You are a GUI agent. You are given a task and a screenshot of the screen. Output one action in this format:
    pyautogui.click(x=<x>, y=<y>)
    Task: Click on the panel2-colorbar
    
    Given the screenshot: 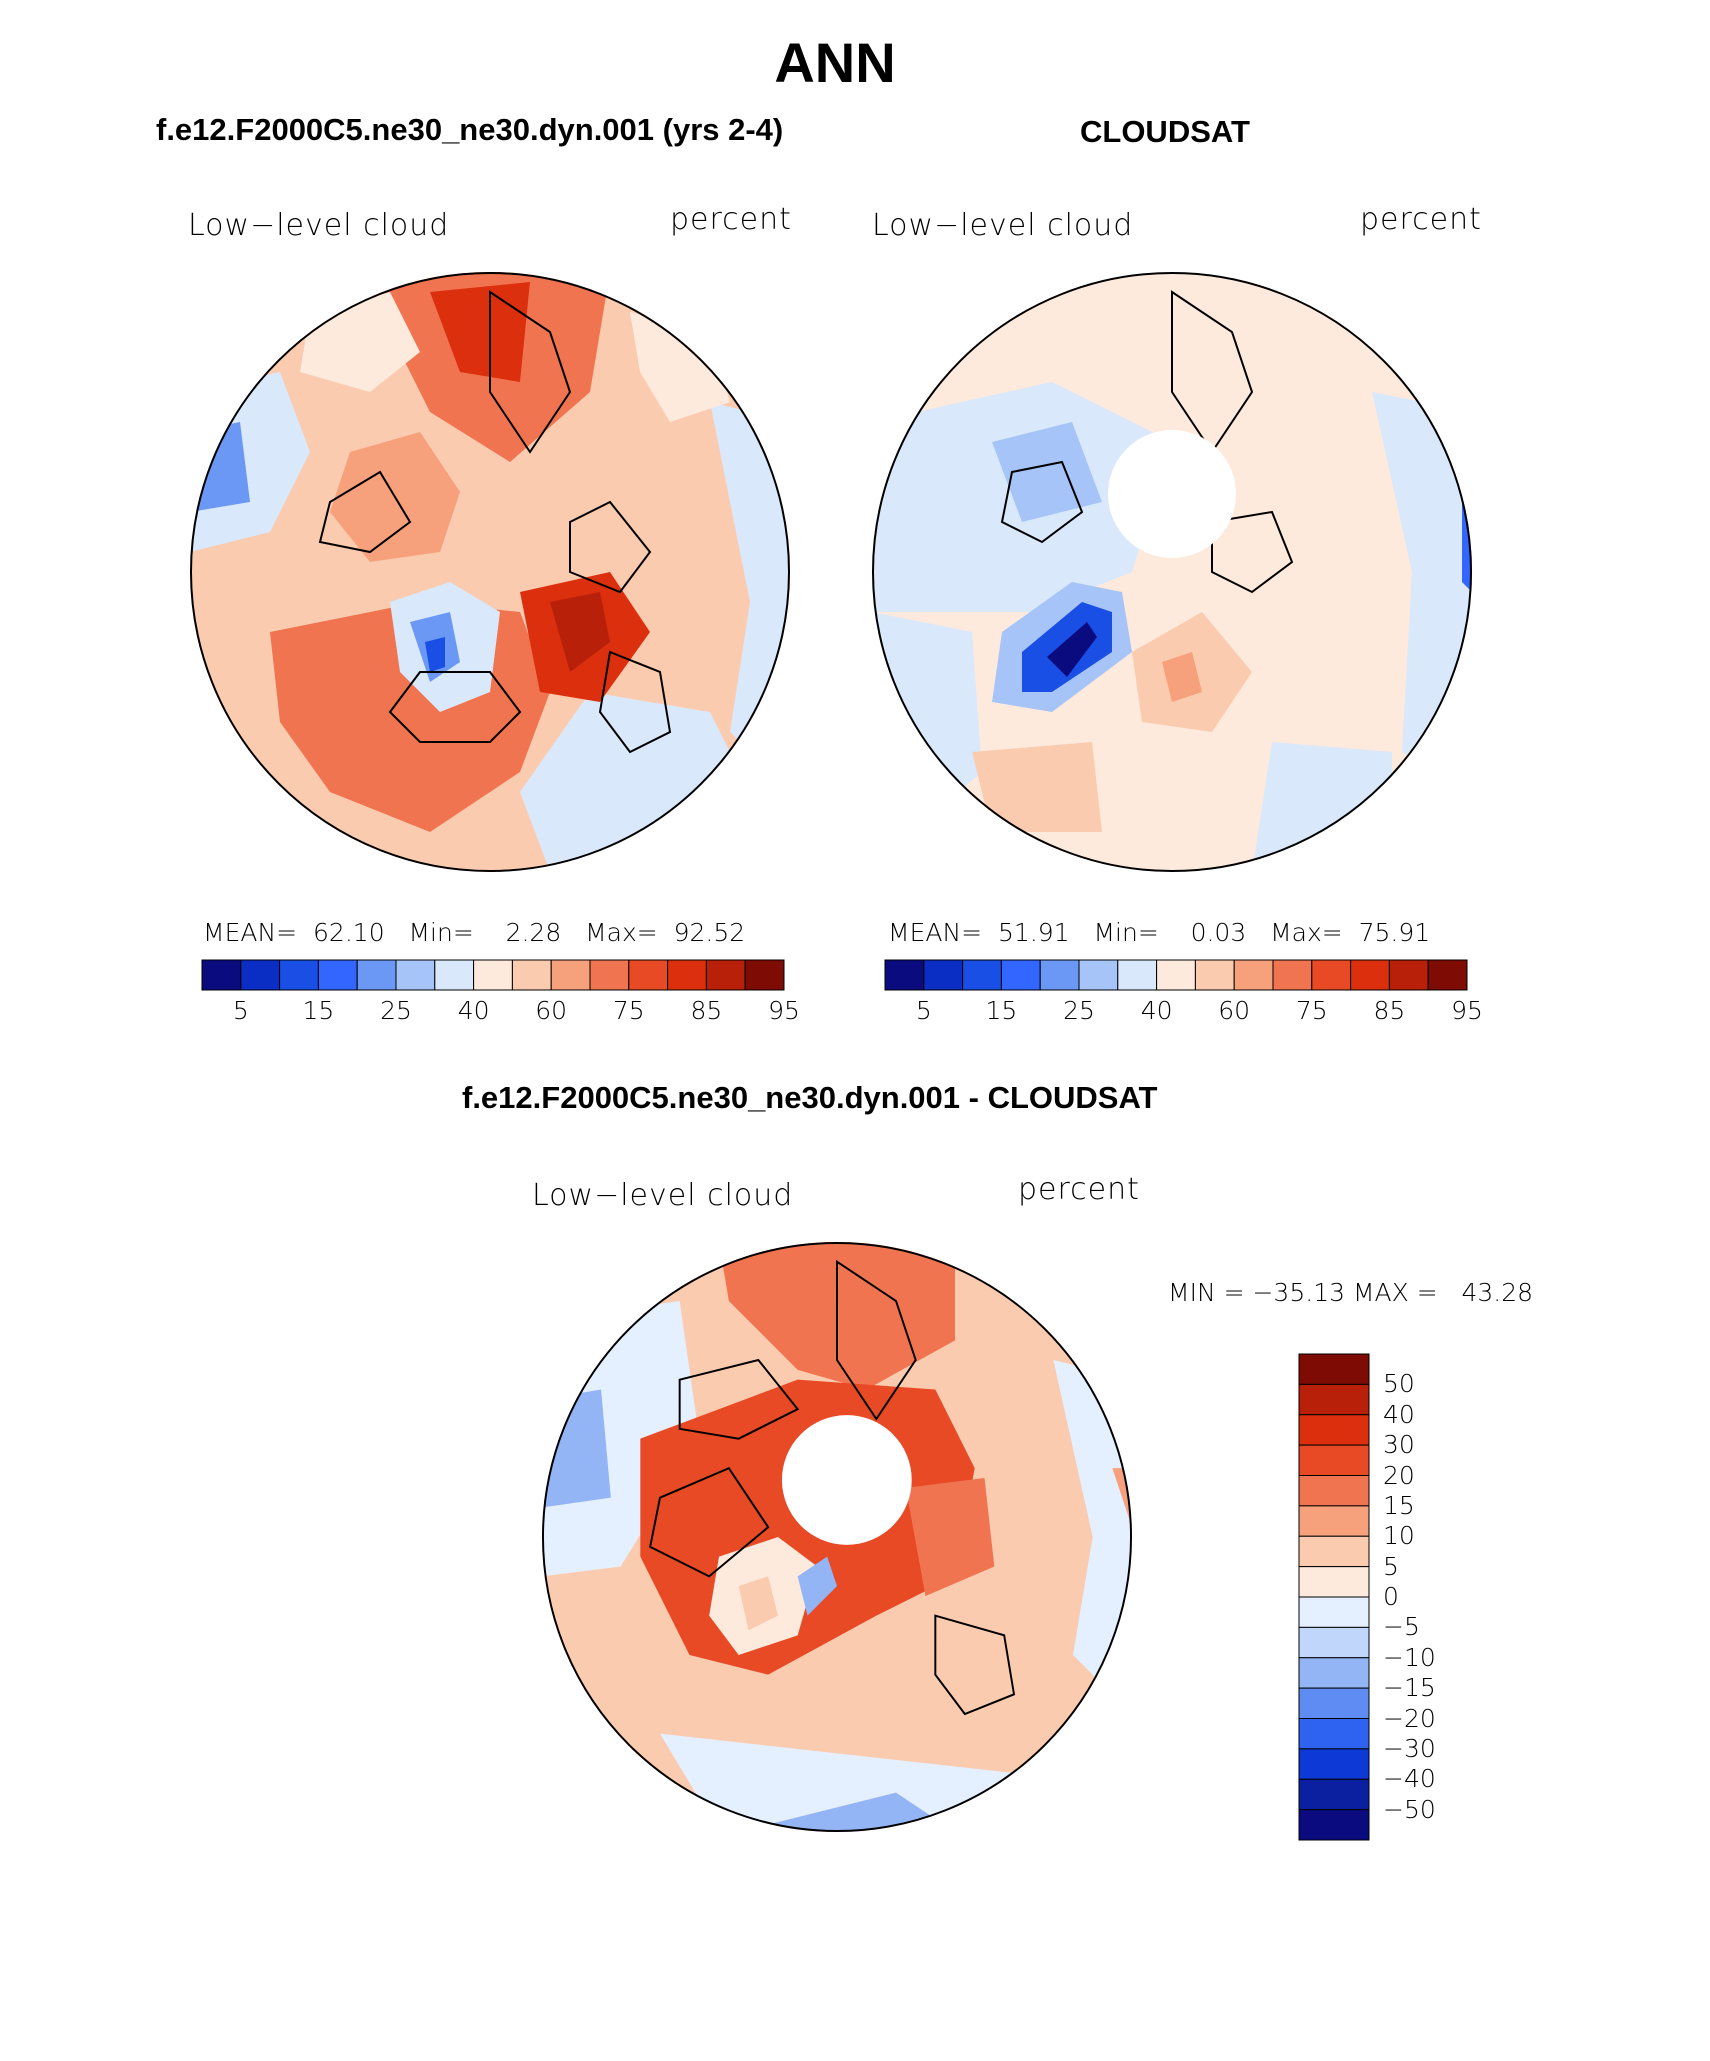 What is the action you would take?
    pyautogui.click(x=1176, y=975)
    